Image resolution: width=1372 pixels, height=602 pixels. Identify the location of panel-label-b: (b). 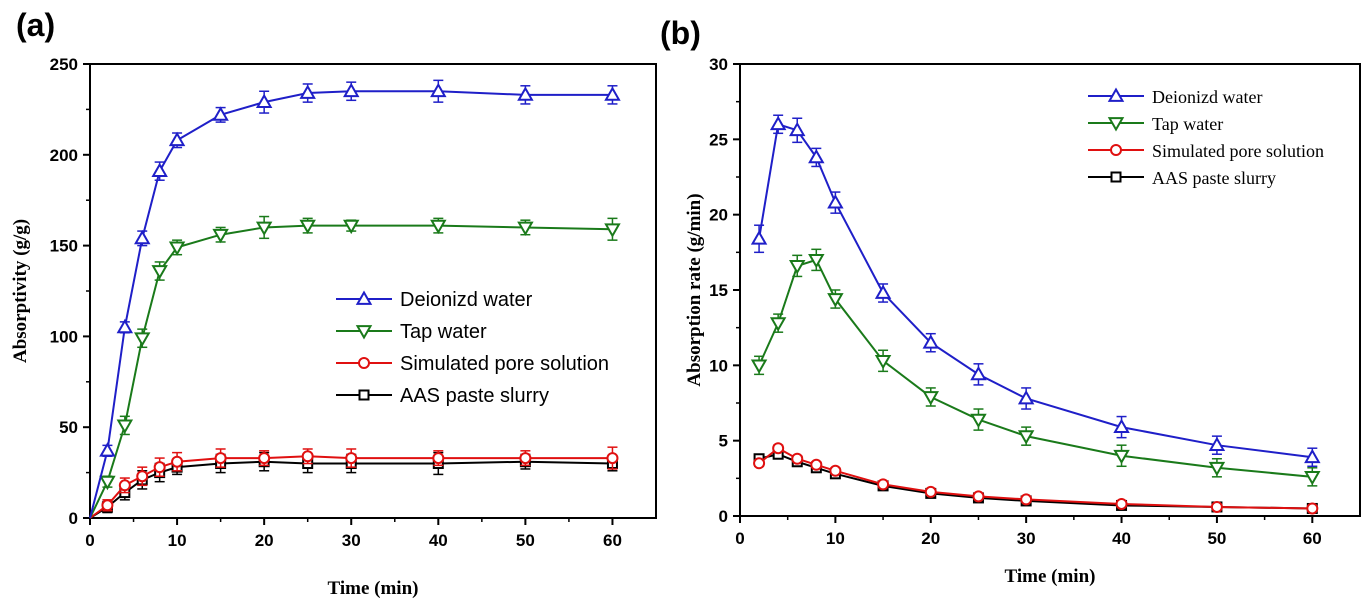
(680, 33).